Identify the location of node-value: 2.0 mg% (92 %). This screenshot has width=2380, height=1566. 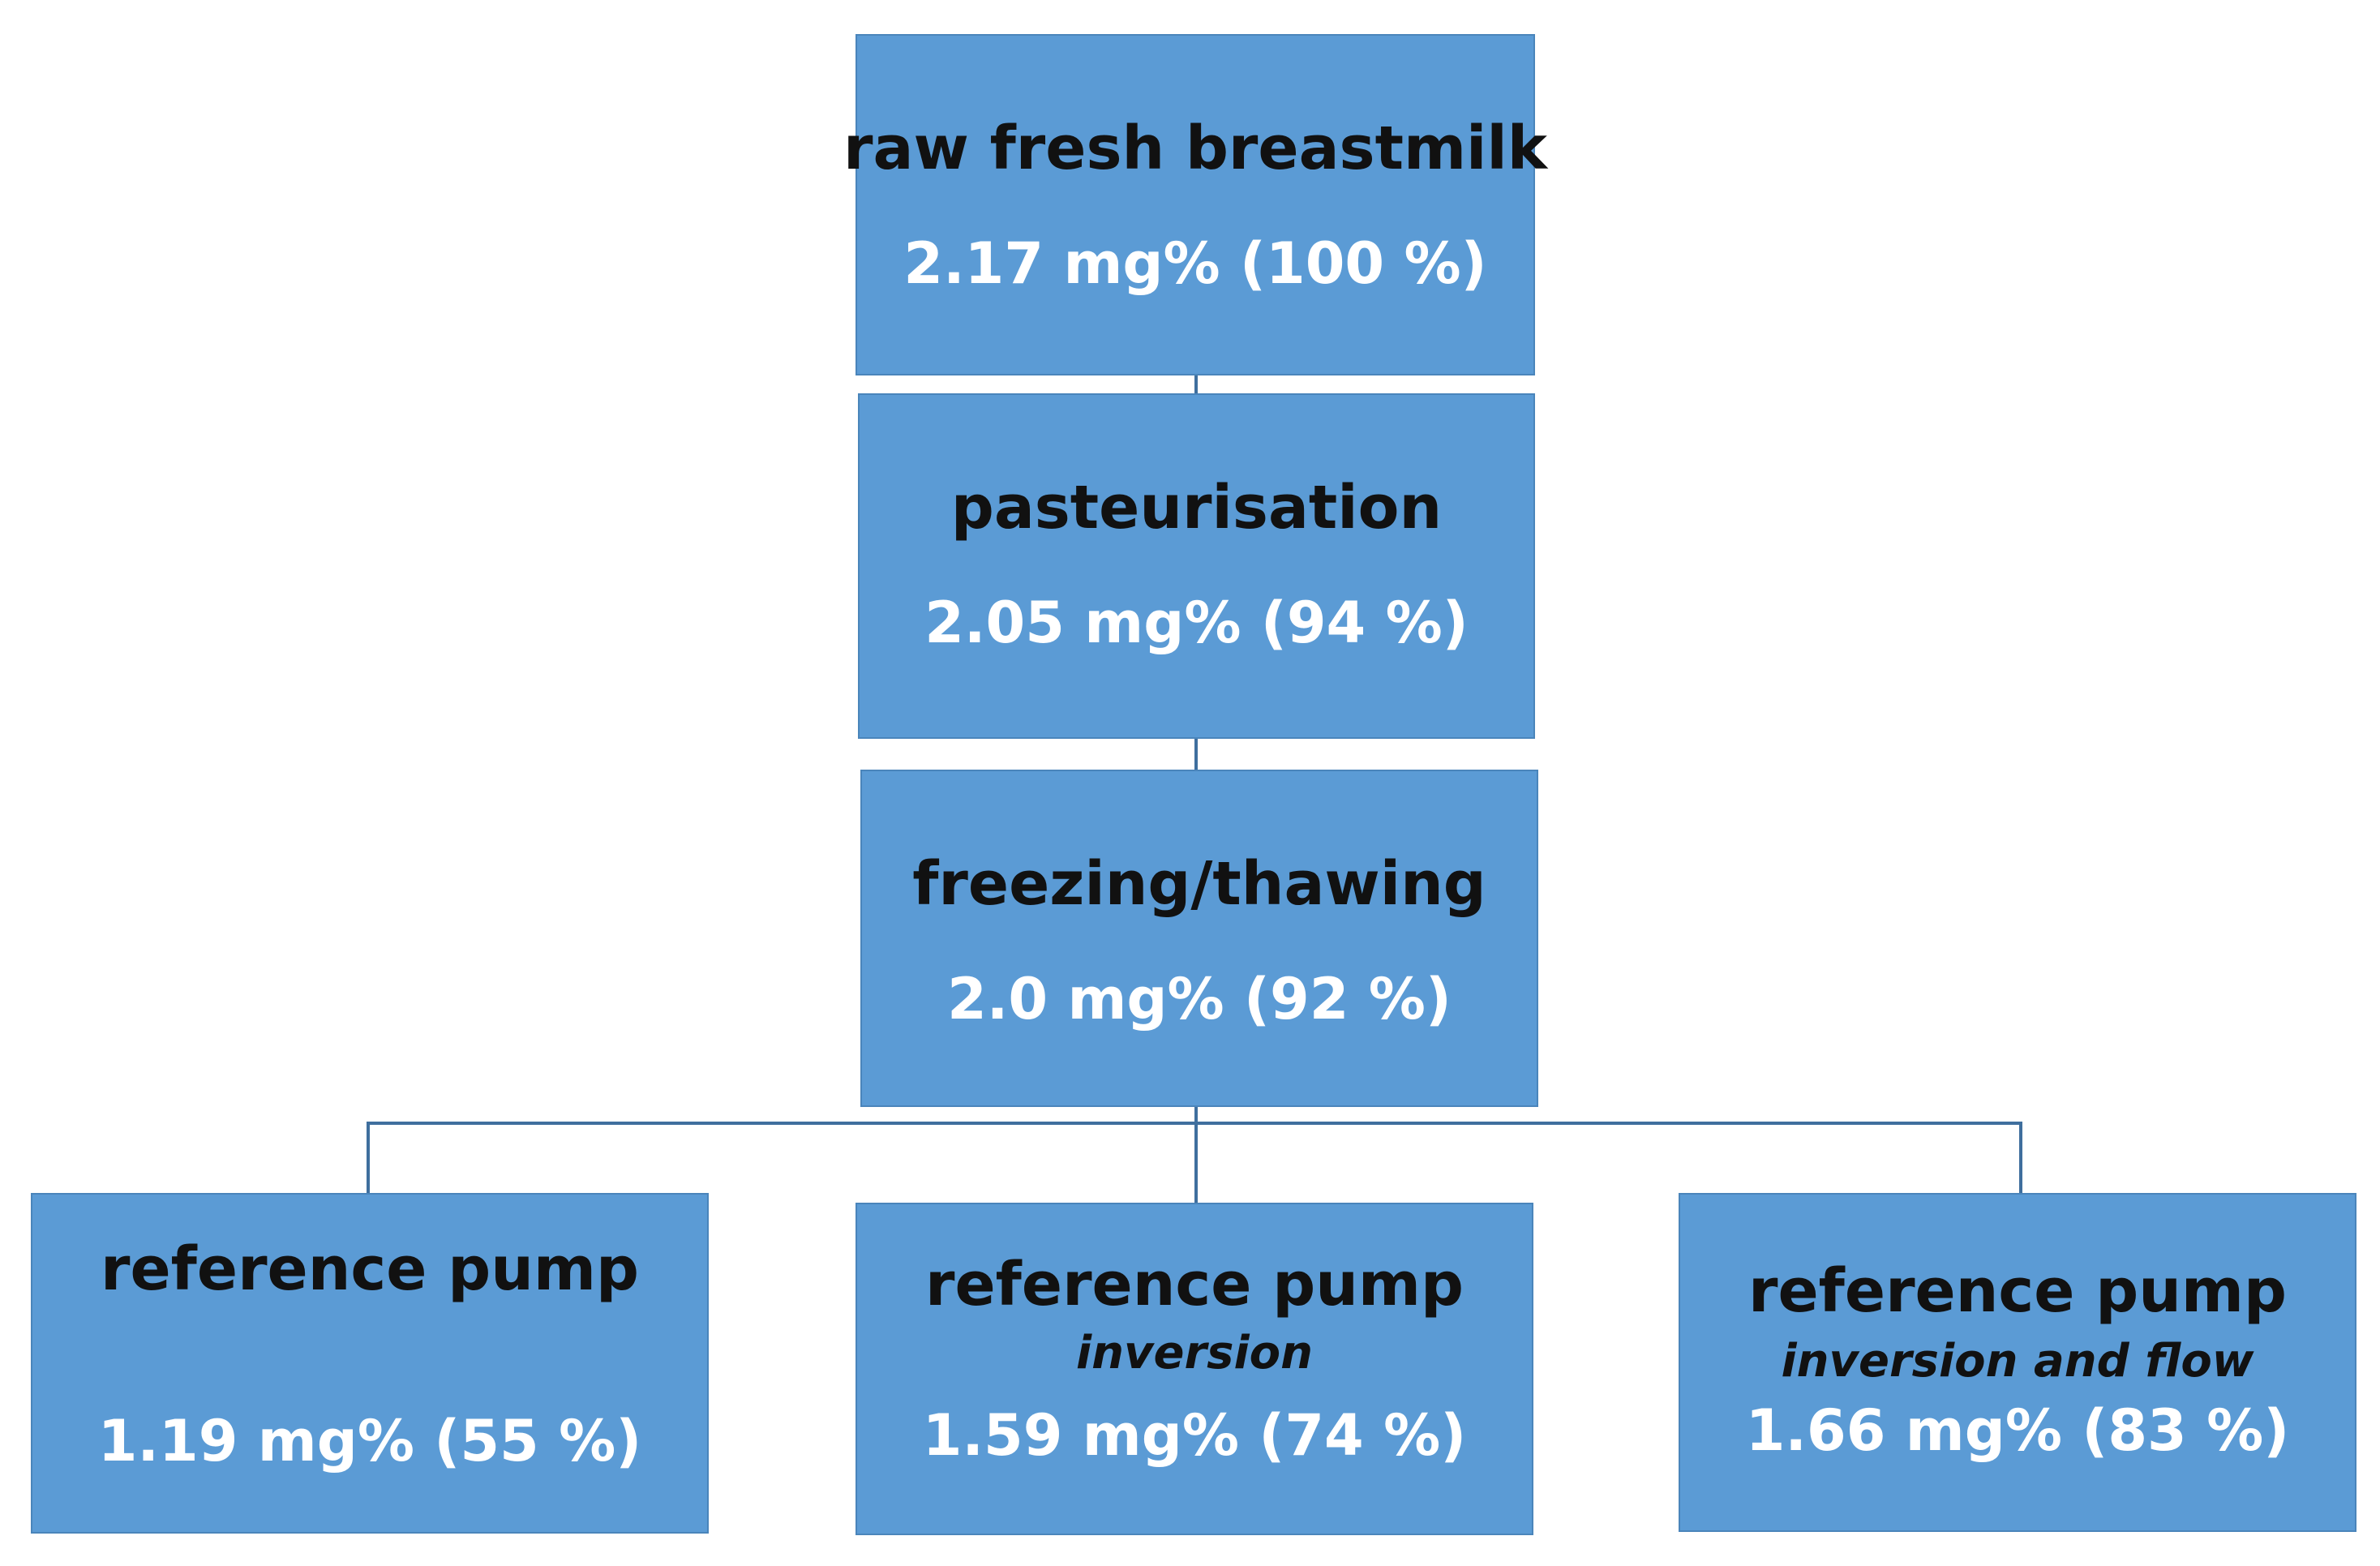
(1199, 999).